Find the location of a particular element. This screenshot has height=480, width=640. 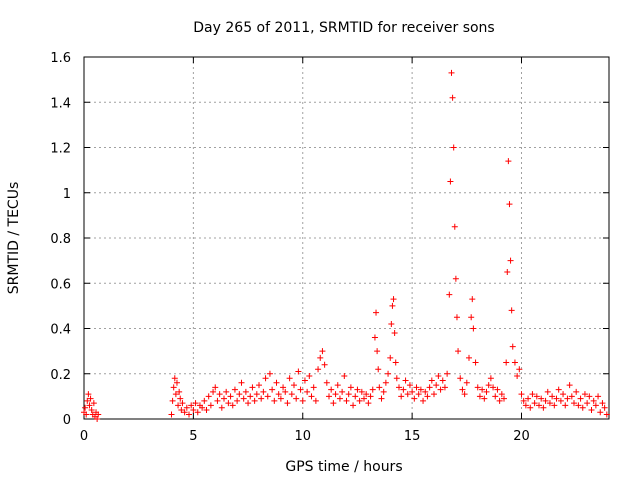

x-tick-label: 20 is located at coordinates (521, 436).